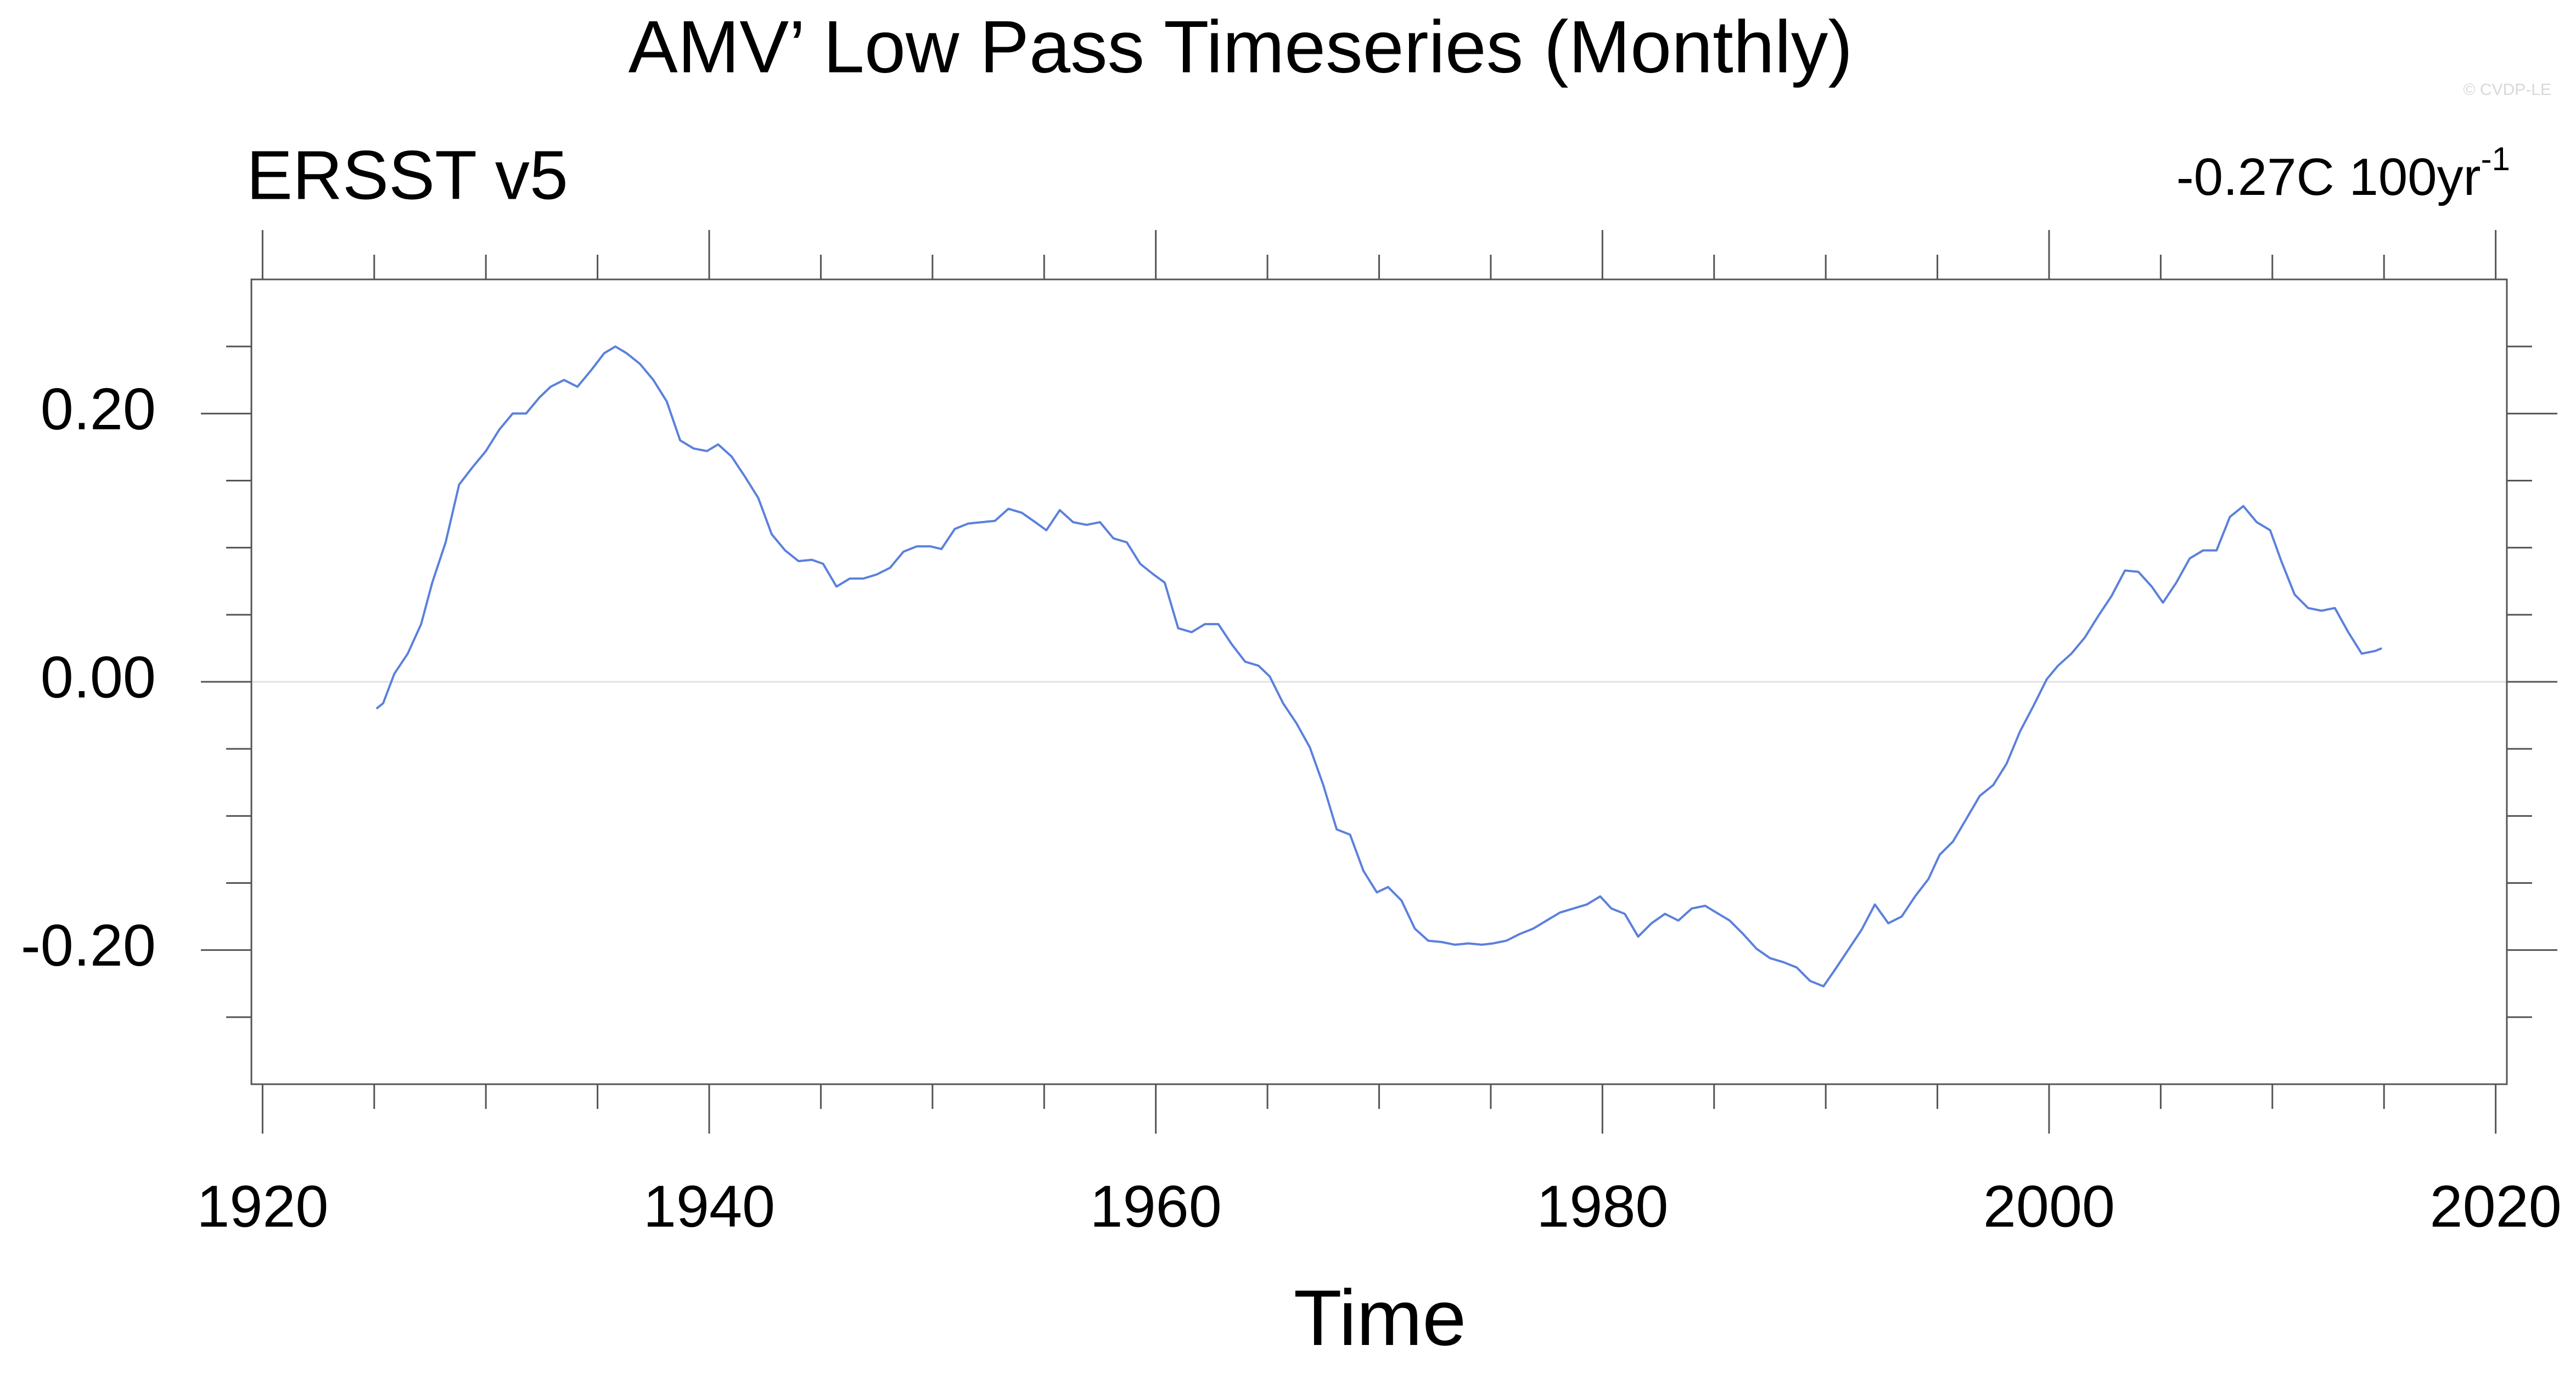 This screenshot has height=1379, width=2576. Describe the element at coordinates (262, 1206) in the screenshot. I see `x-tick-label: 1920` at that location.